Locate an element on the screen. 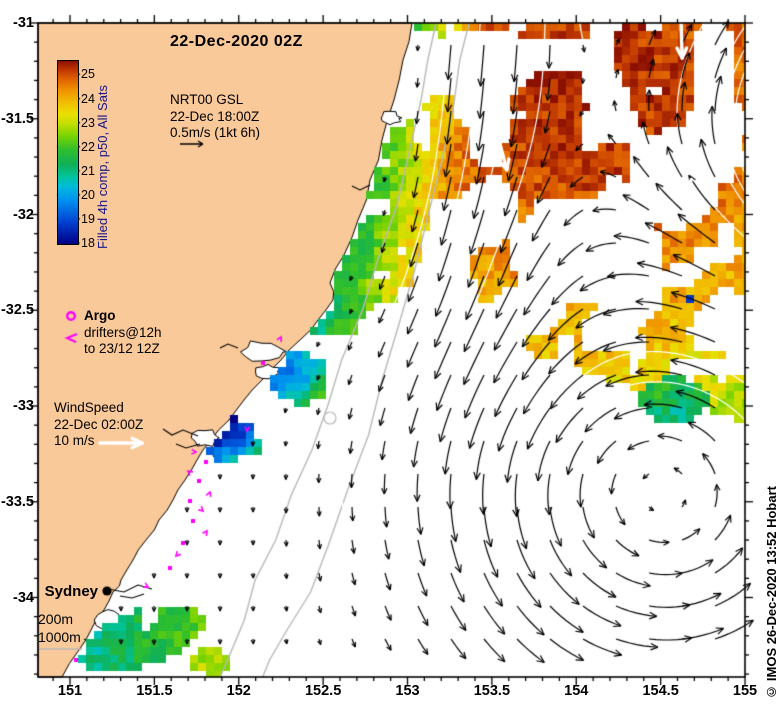 Image resolution: width=779 pixels, height=710 pixels. x-tick-label: 155 is located at coordinates (745, 691).